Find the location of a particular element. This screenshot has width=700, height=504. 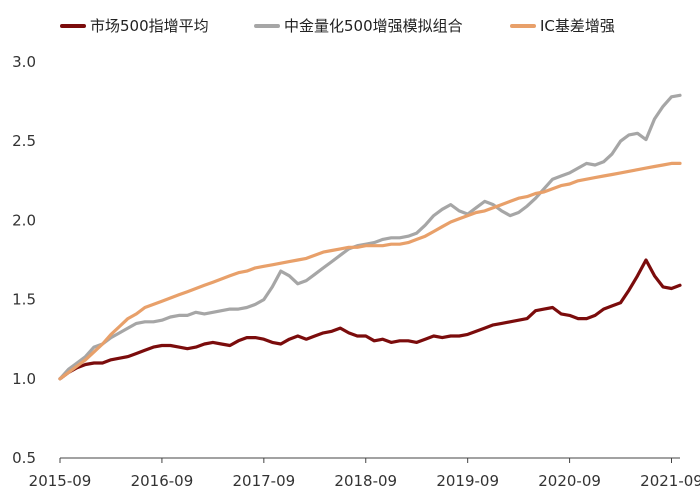

y-tick-label: 1.5 is located at coordinates (24, 300).